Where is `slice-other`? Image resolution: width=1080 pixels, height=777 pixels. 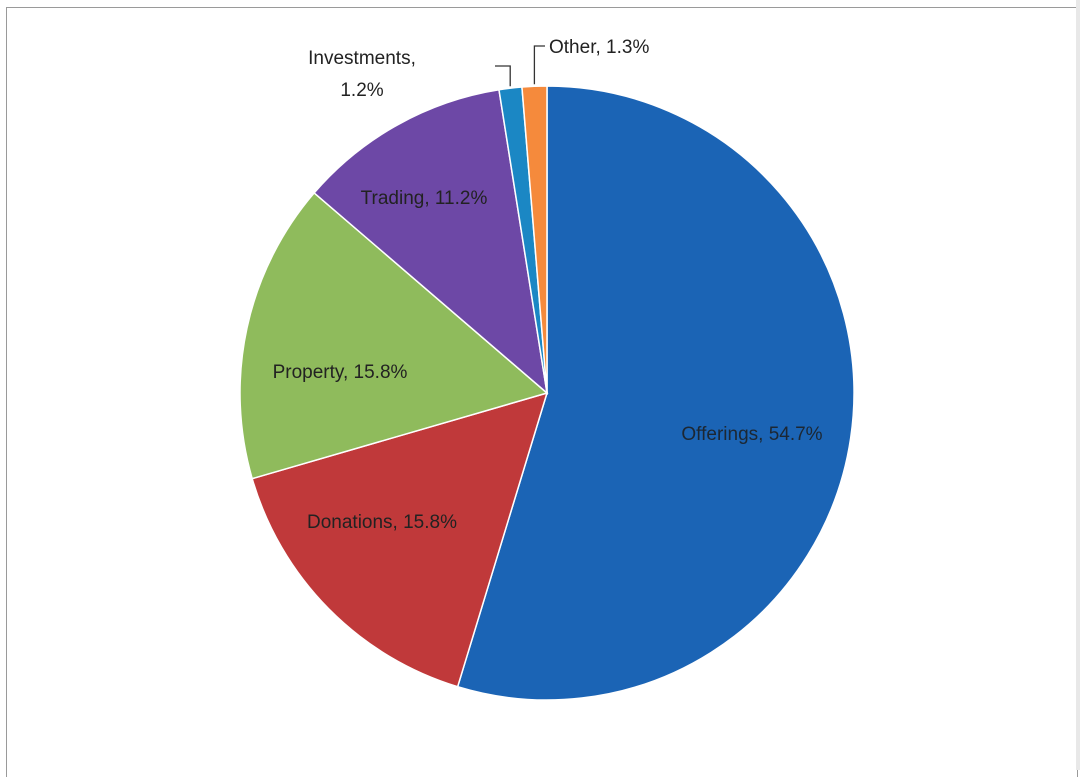
slice-other is located at coordinates (534, 239).